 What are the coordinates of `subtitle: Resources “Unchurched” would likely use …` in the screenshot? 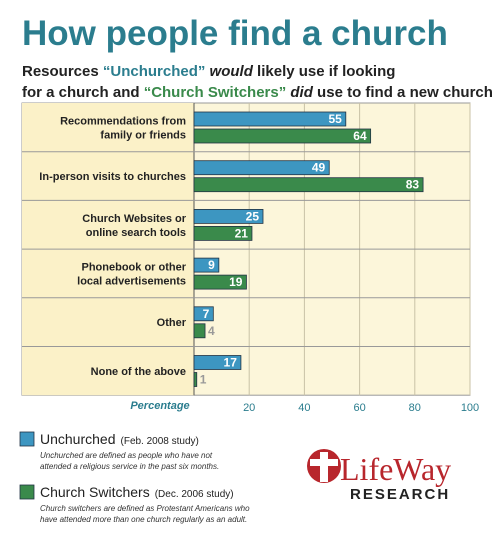 It's located at (208, 71).